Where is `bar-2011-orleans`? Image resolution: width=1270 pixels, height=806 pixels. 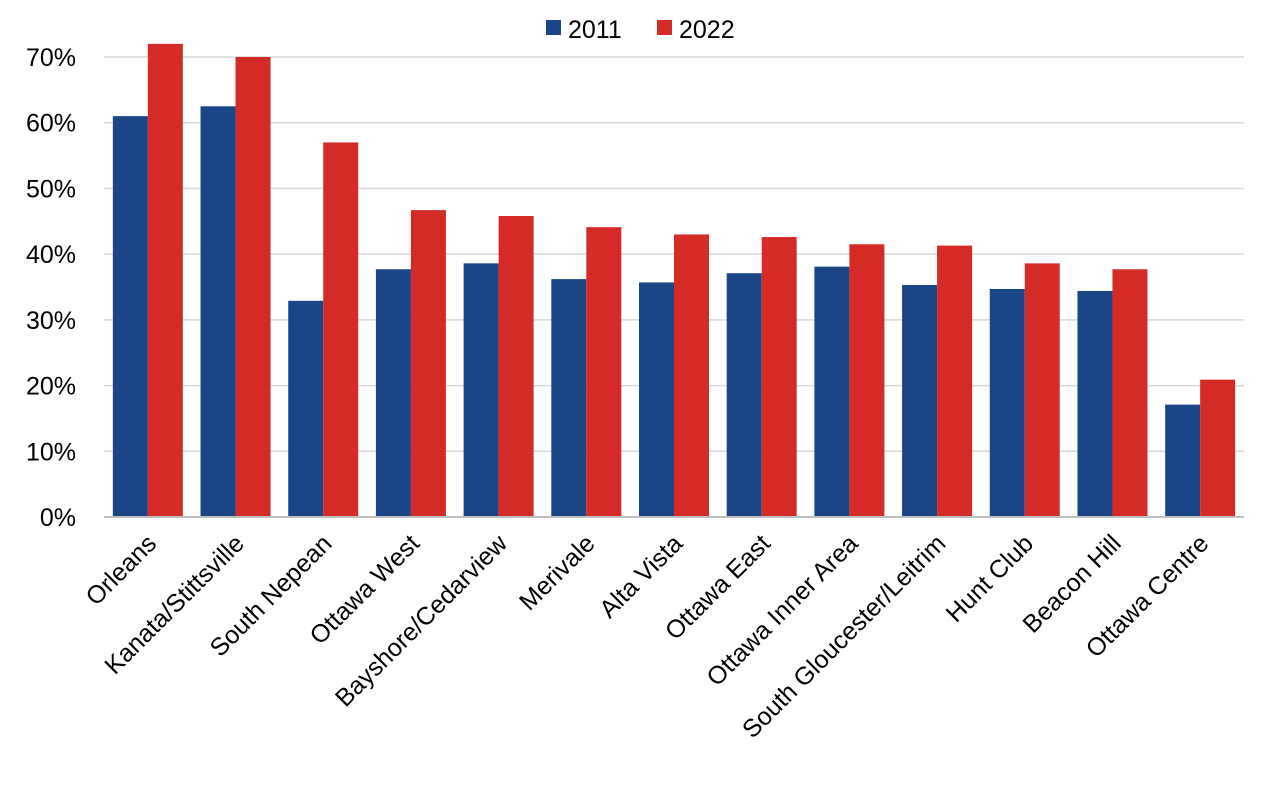 bar-2011-orleans is located at coordinates (130, 317).